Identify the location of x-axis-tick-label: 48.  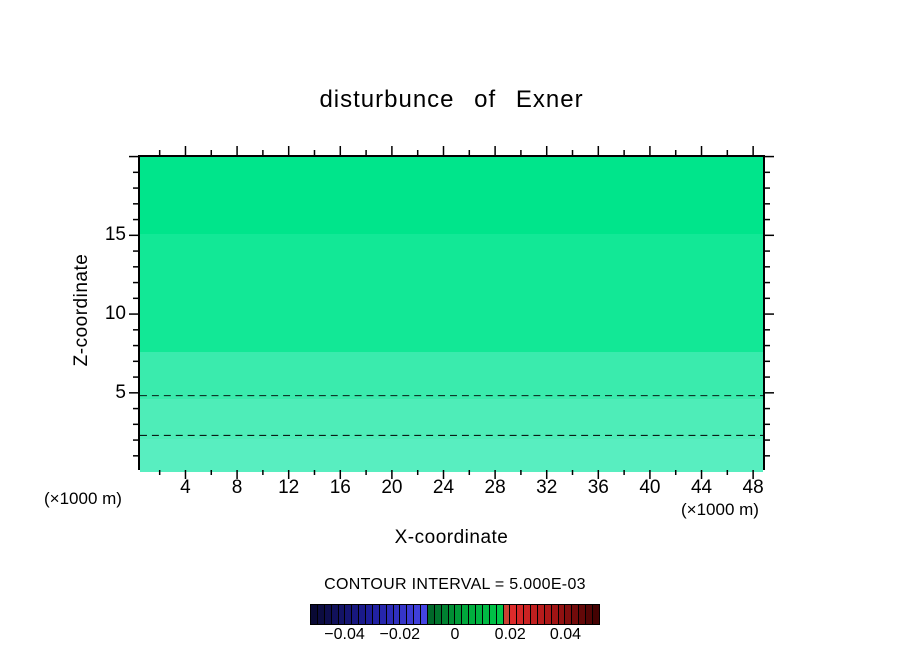
(753, 487).